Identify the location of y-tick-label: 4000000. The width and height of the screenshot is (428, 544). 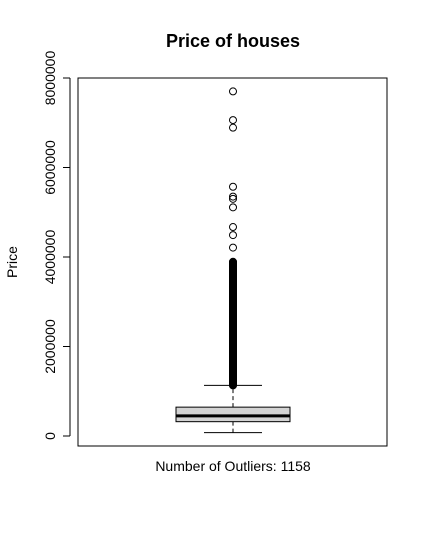
(50, 257).